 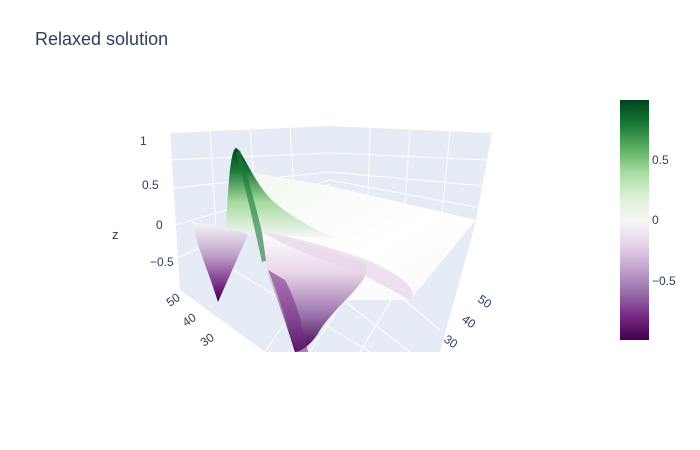 What do you see at coordinates (150, 185) in the screenshot?
I see `z-tick: 0.5` at bounding box center [150, 185].